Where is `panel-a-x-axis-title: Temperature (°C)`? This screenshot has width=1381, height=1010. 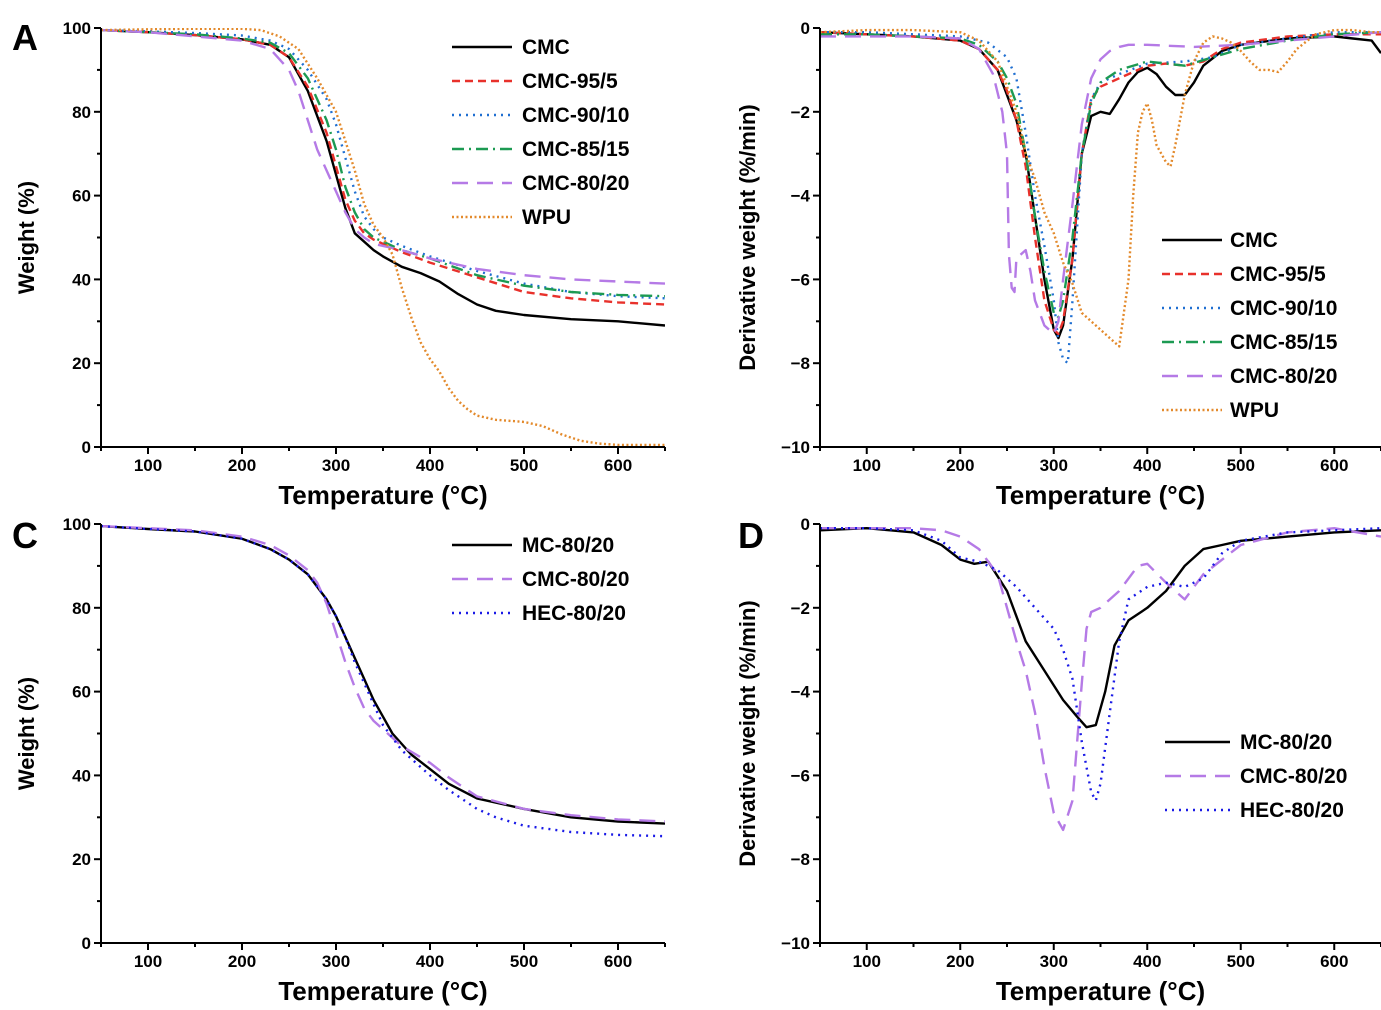 panel-a-x-axis-title: Temperature (°C) is located at coordinates (382, 495).